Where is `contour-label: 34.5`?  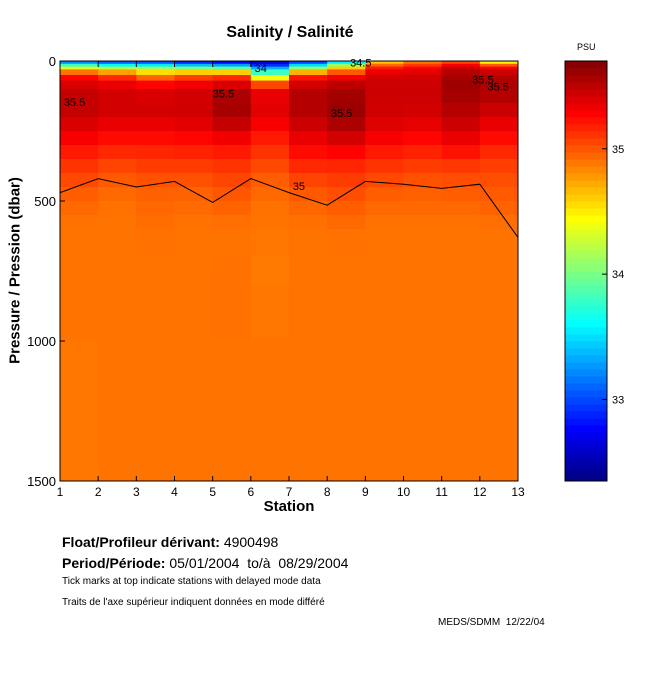
contour-label: 34.5 is located at coordinates (360, 64).